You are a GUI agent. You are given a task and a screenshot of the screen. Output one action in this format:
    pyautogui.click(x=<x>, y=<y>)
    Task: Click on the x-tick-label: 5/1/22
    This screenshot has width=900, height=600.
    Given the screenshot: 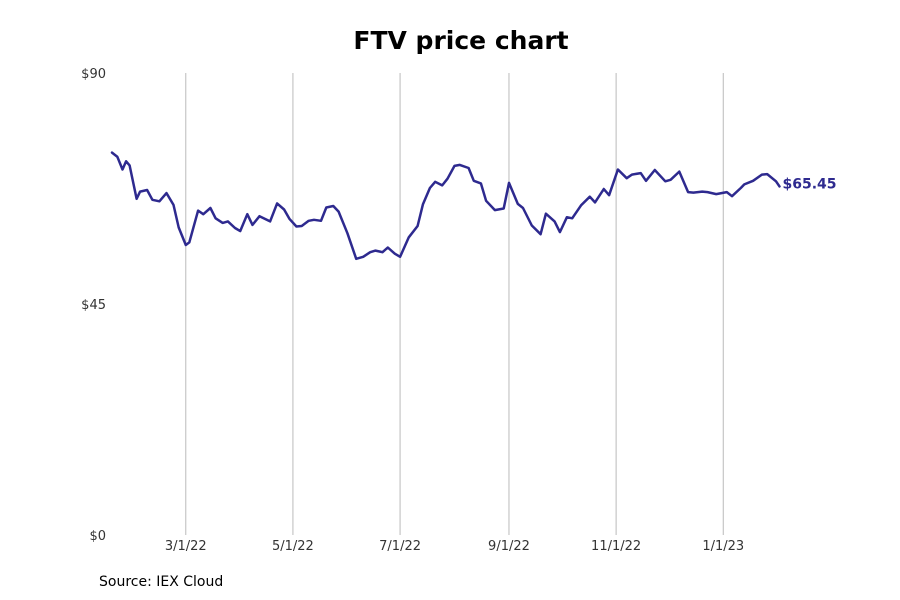 What is the action you would take?
    pyautogui.click(x=293, y=546)
    